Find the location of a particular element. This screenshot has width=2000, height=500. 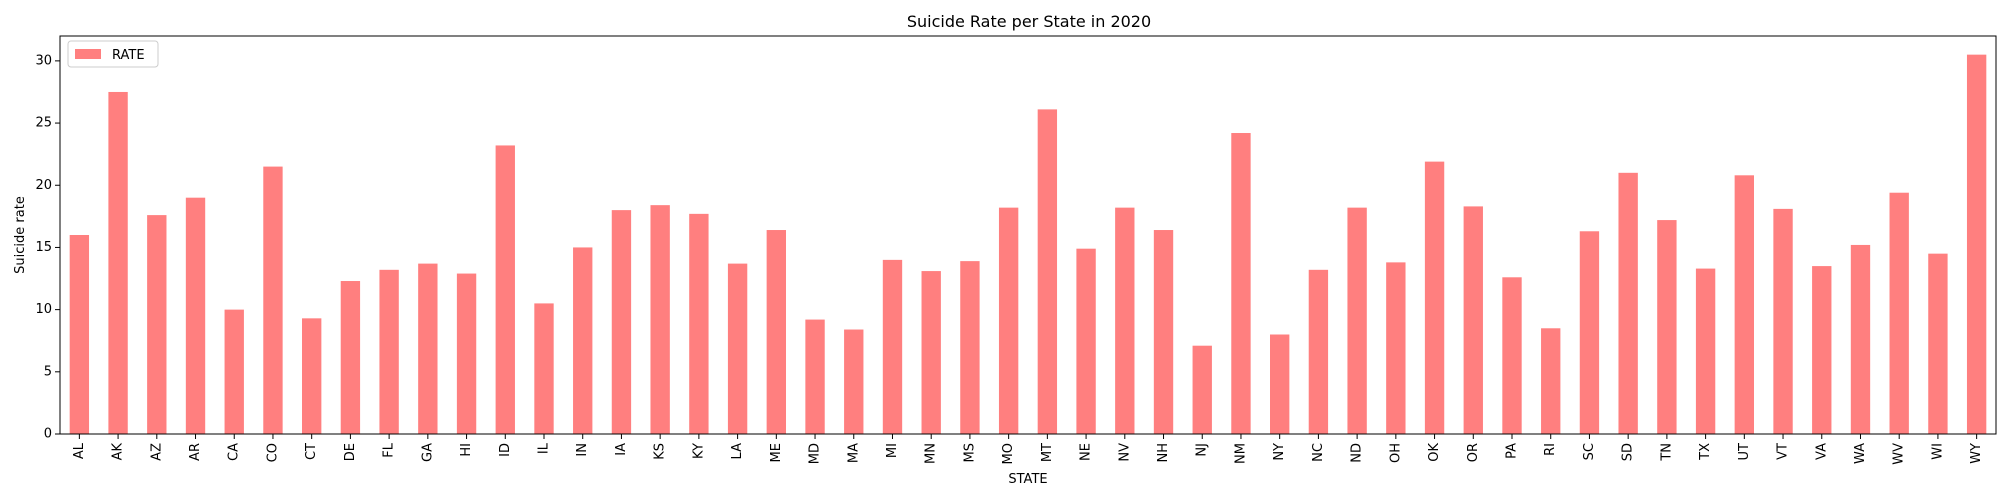

x-tick-label: NC is located at coordinates (1318, 452).